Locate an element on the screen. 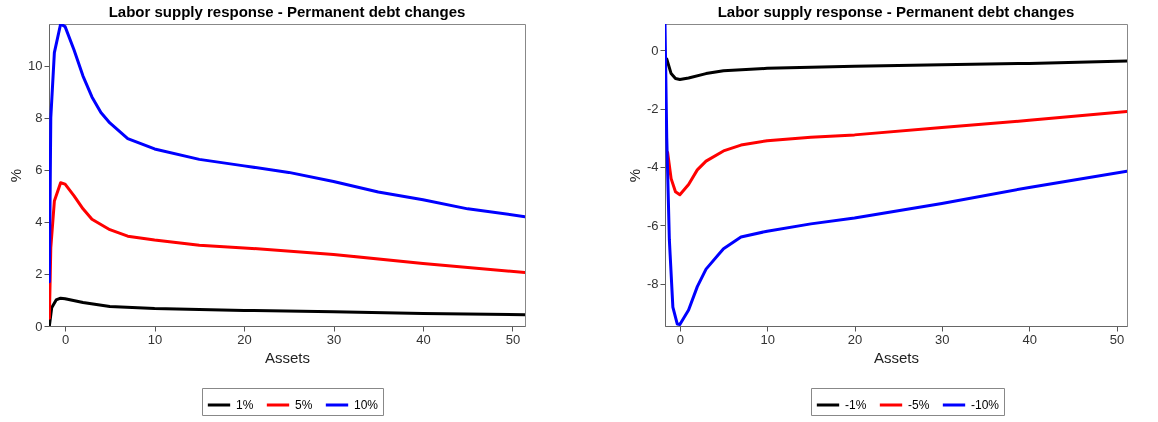 The height and width of the screenshot is (422, 1158). y-tick-label: 4 is located at coordinates (39, 222).